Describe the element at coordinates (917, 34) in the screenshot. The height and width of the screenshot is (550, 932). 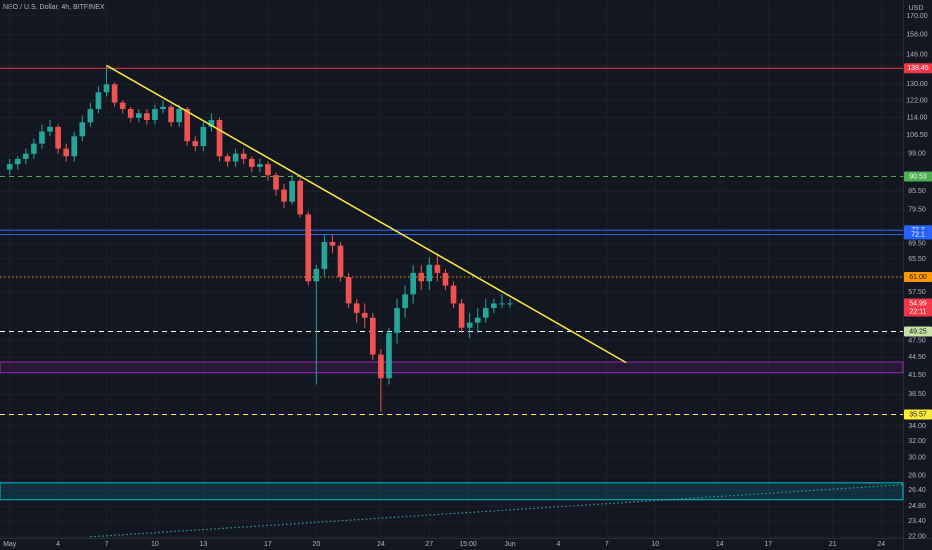
I see `y-tick-label: 158.00` at that location.